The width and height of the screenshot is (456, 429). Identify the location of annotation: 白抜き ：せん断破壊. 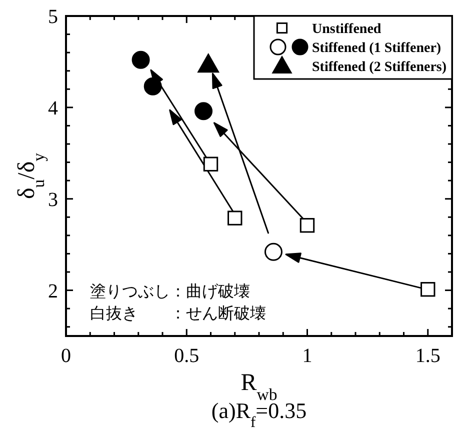
(178, 312).